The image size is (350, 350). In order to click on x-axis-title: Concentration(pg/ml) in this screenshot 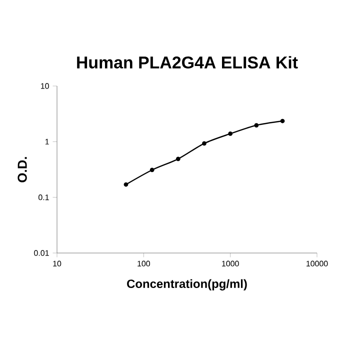, I will do `click(187, 284)`.